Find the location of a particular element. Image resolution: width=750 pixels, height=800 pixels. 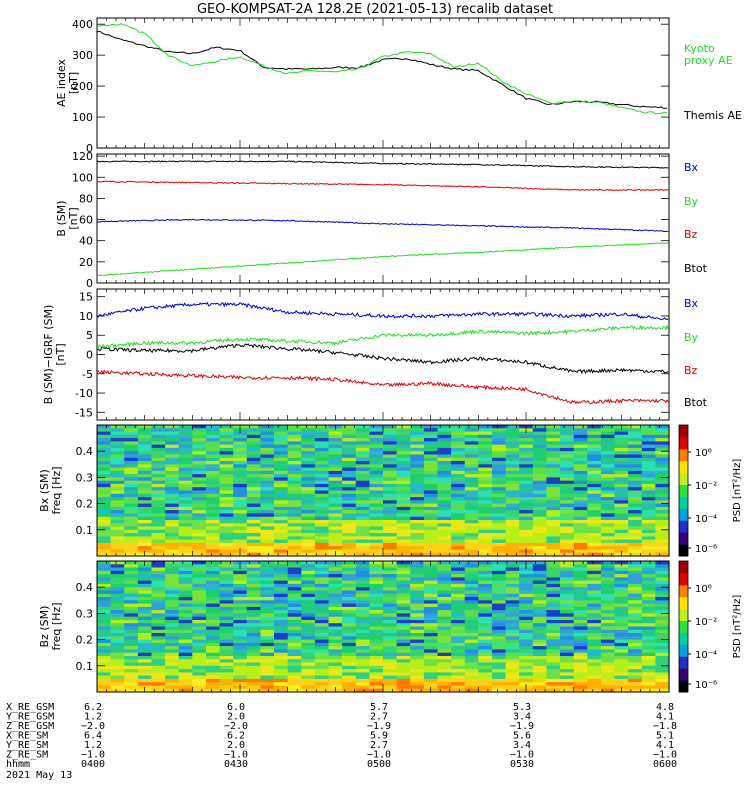

y-axis-label: AE index is located at coordinates (61, 82).